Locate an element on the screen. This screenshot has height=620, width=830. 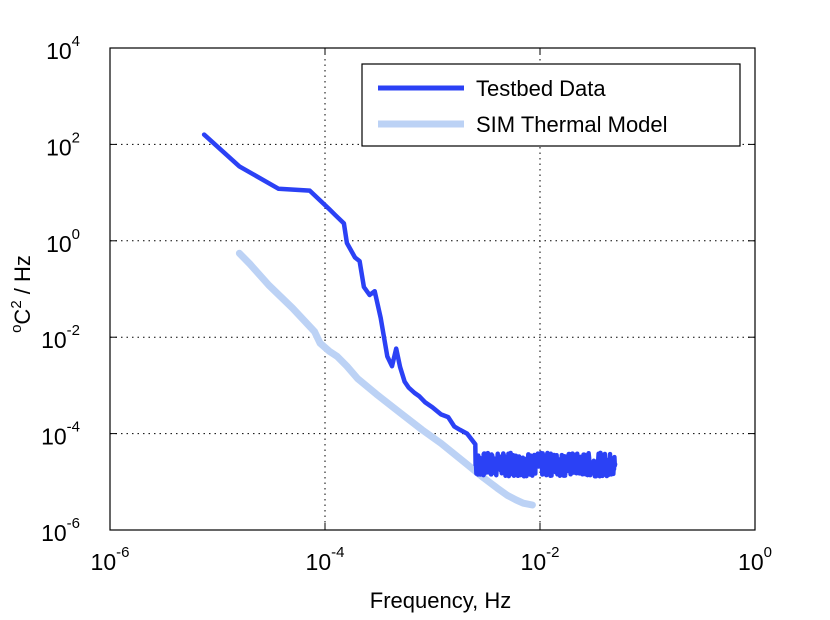
x-tick-label: 10⁻⁶ is located at coordinates (110, 559).